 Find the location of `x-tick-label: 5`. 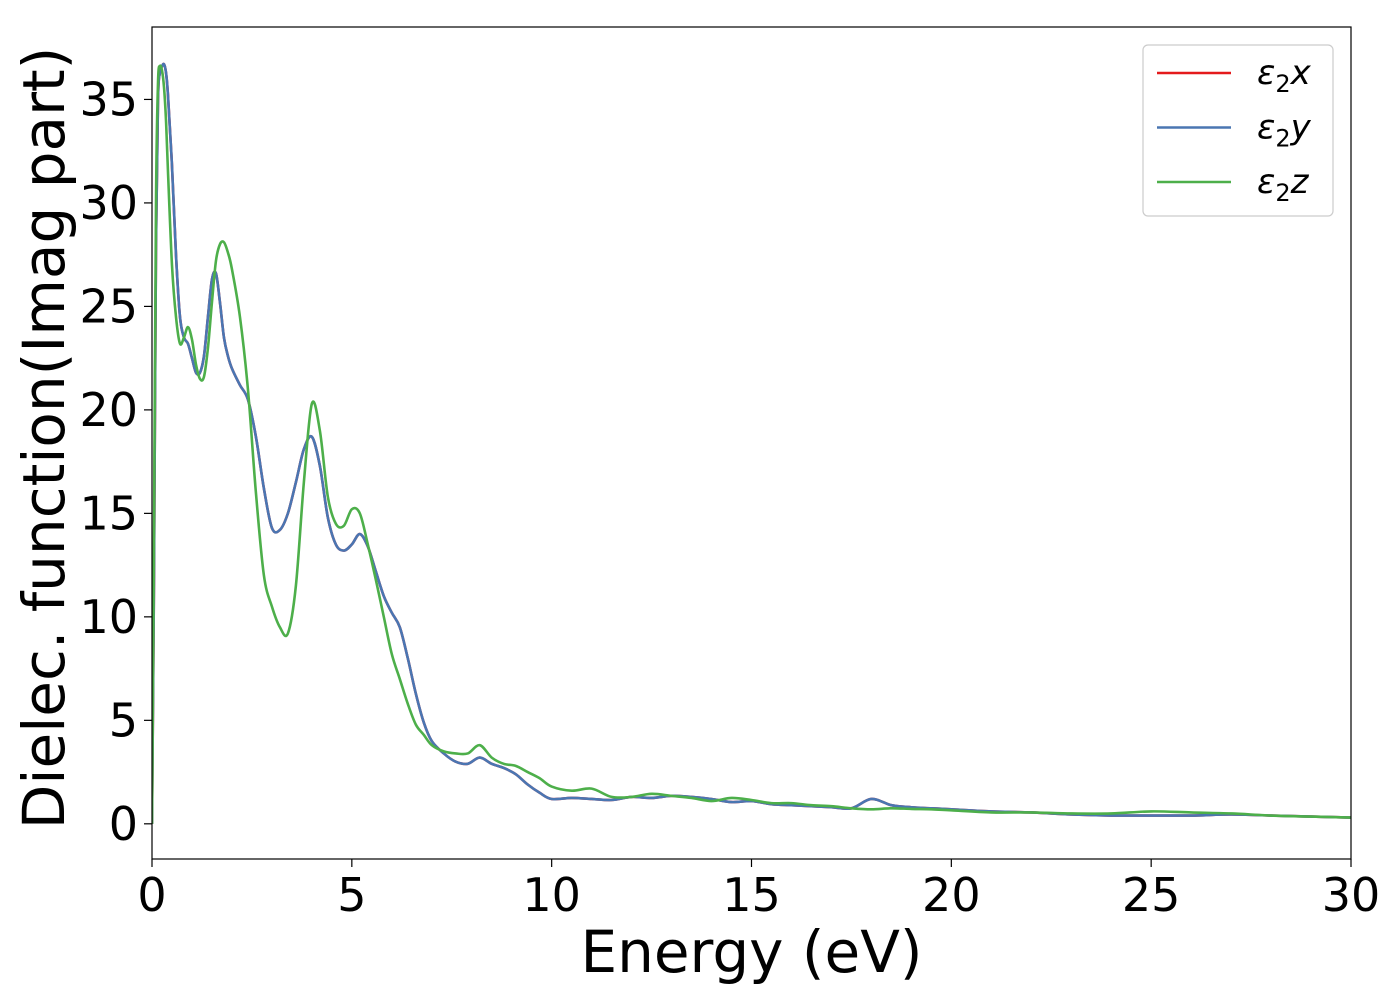

x-tick-label: 5 is located at coordinates (351, 895).